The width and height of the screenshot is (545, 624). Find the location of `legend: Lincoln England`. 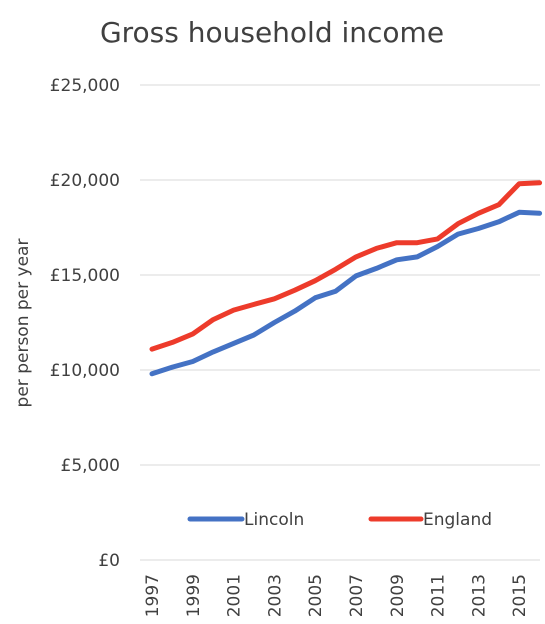

legend: Lincoln England is located at coordinates (339, 520).